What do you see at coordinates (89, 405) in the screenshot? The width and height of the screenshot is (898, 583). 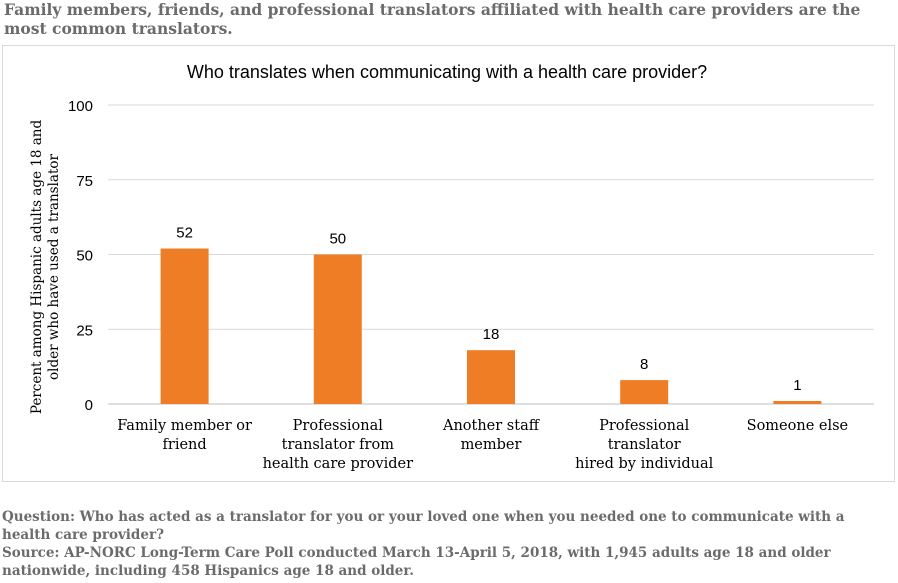 I see `y-tick-label-0: 0` at bounding box center [89, 405].